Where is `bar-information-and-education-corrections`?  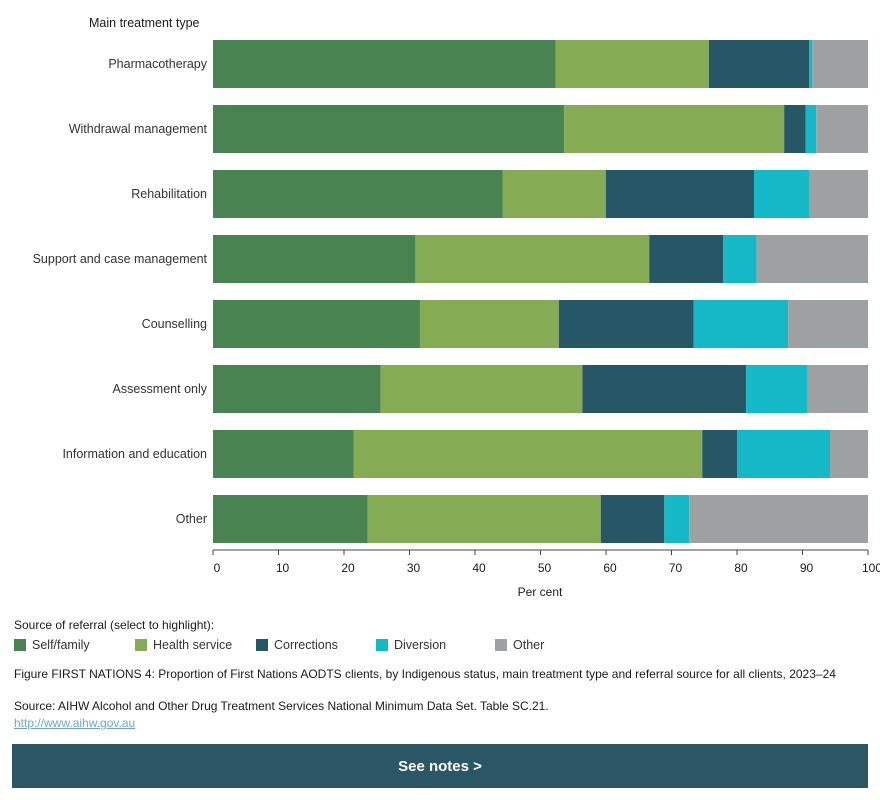
bar-information-and-education-corrections is located at coordinates (719, 454).